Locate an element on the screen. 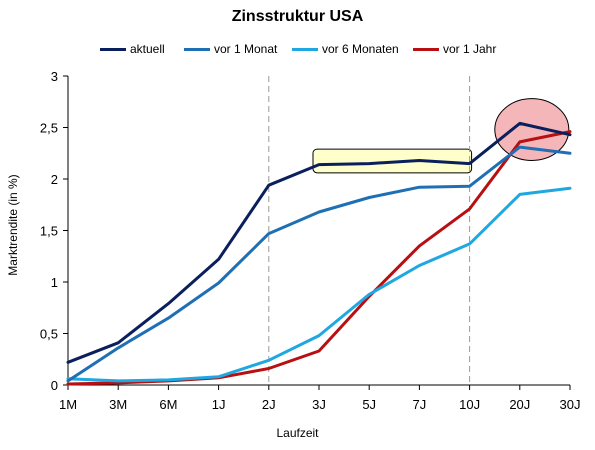 The height and width of the screenshot is (450, 595). legend-item-vor-1-monat: vor 1 Monat is located at coordinates (230, 49).